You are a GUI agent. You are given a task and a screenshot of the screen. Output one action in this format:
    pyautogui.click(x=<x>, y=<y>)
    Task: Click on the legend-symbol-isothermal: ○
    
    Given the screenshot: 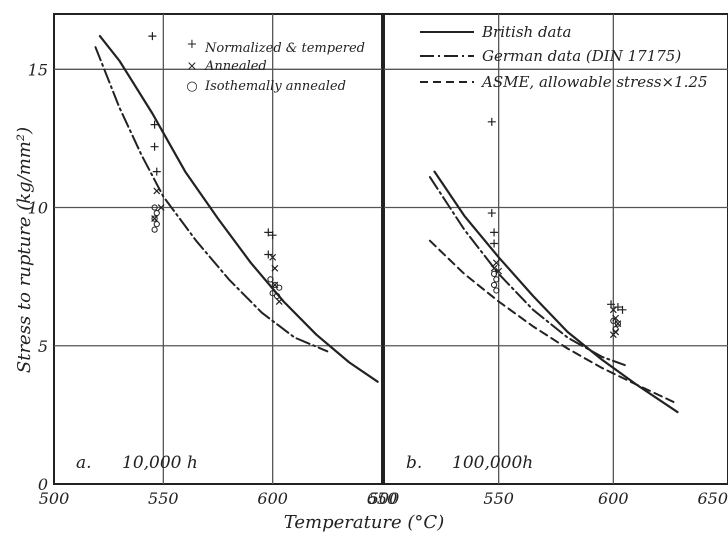 What is the action you would take?
    pyautogui.click(x=191, y=86)
    